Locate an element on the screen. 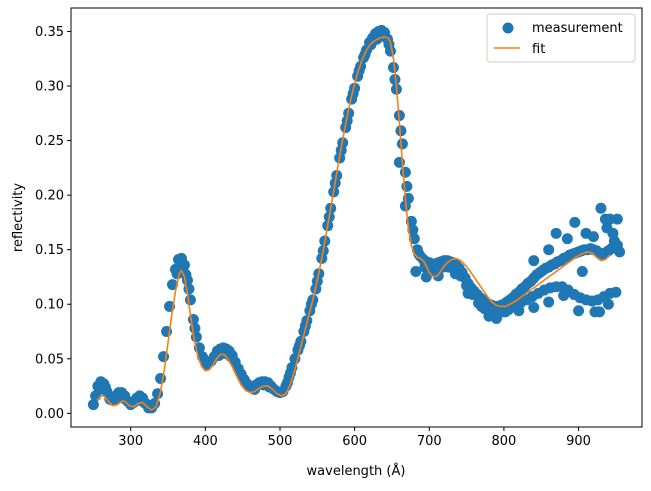 The height and width of the screenshot is (491, 651). y-tick-label: 0.10 is located at coordinates (49, 305).